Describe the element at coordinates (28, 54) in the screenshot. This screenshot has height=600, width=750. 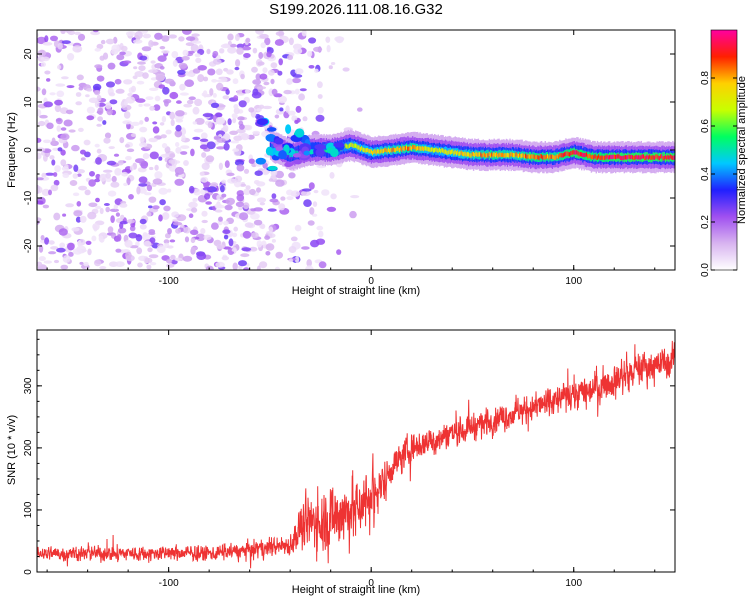
I see `spectrogram-y-tick-label: 20` at that location.